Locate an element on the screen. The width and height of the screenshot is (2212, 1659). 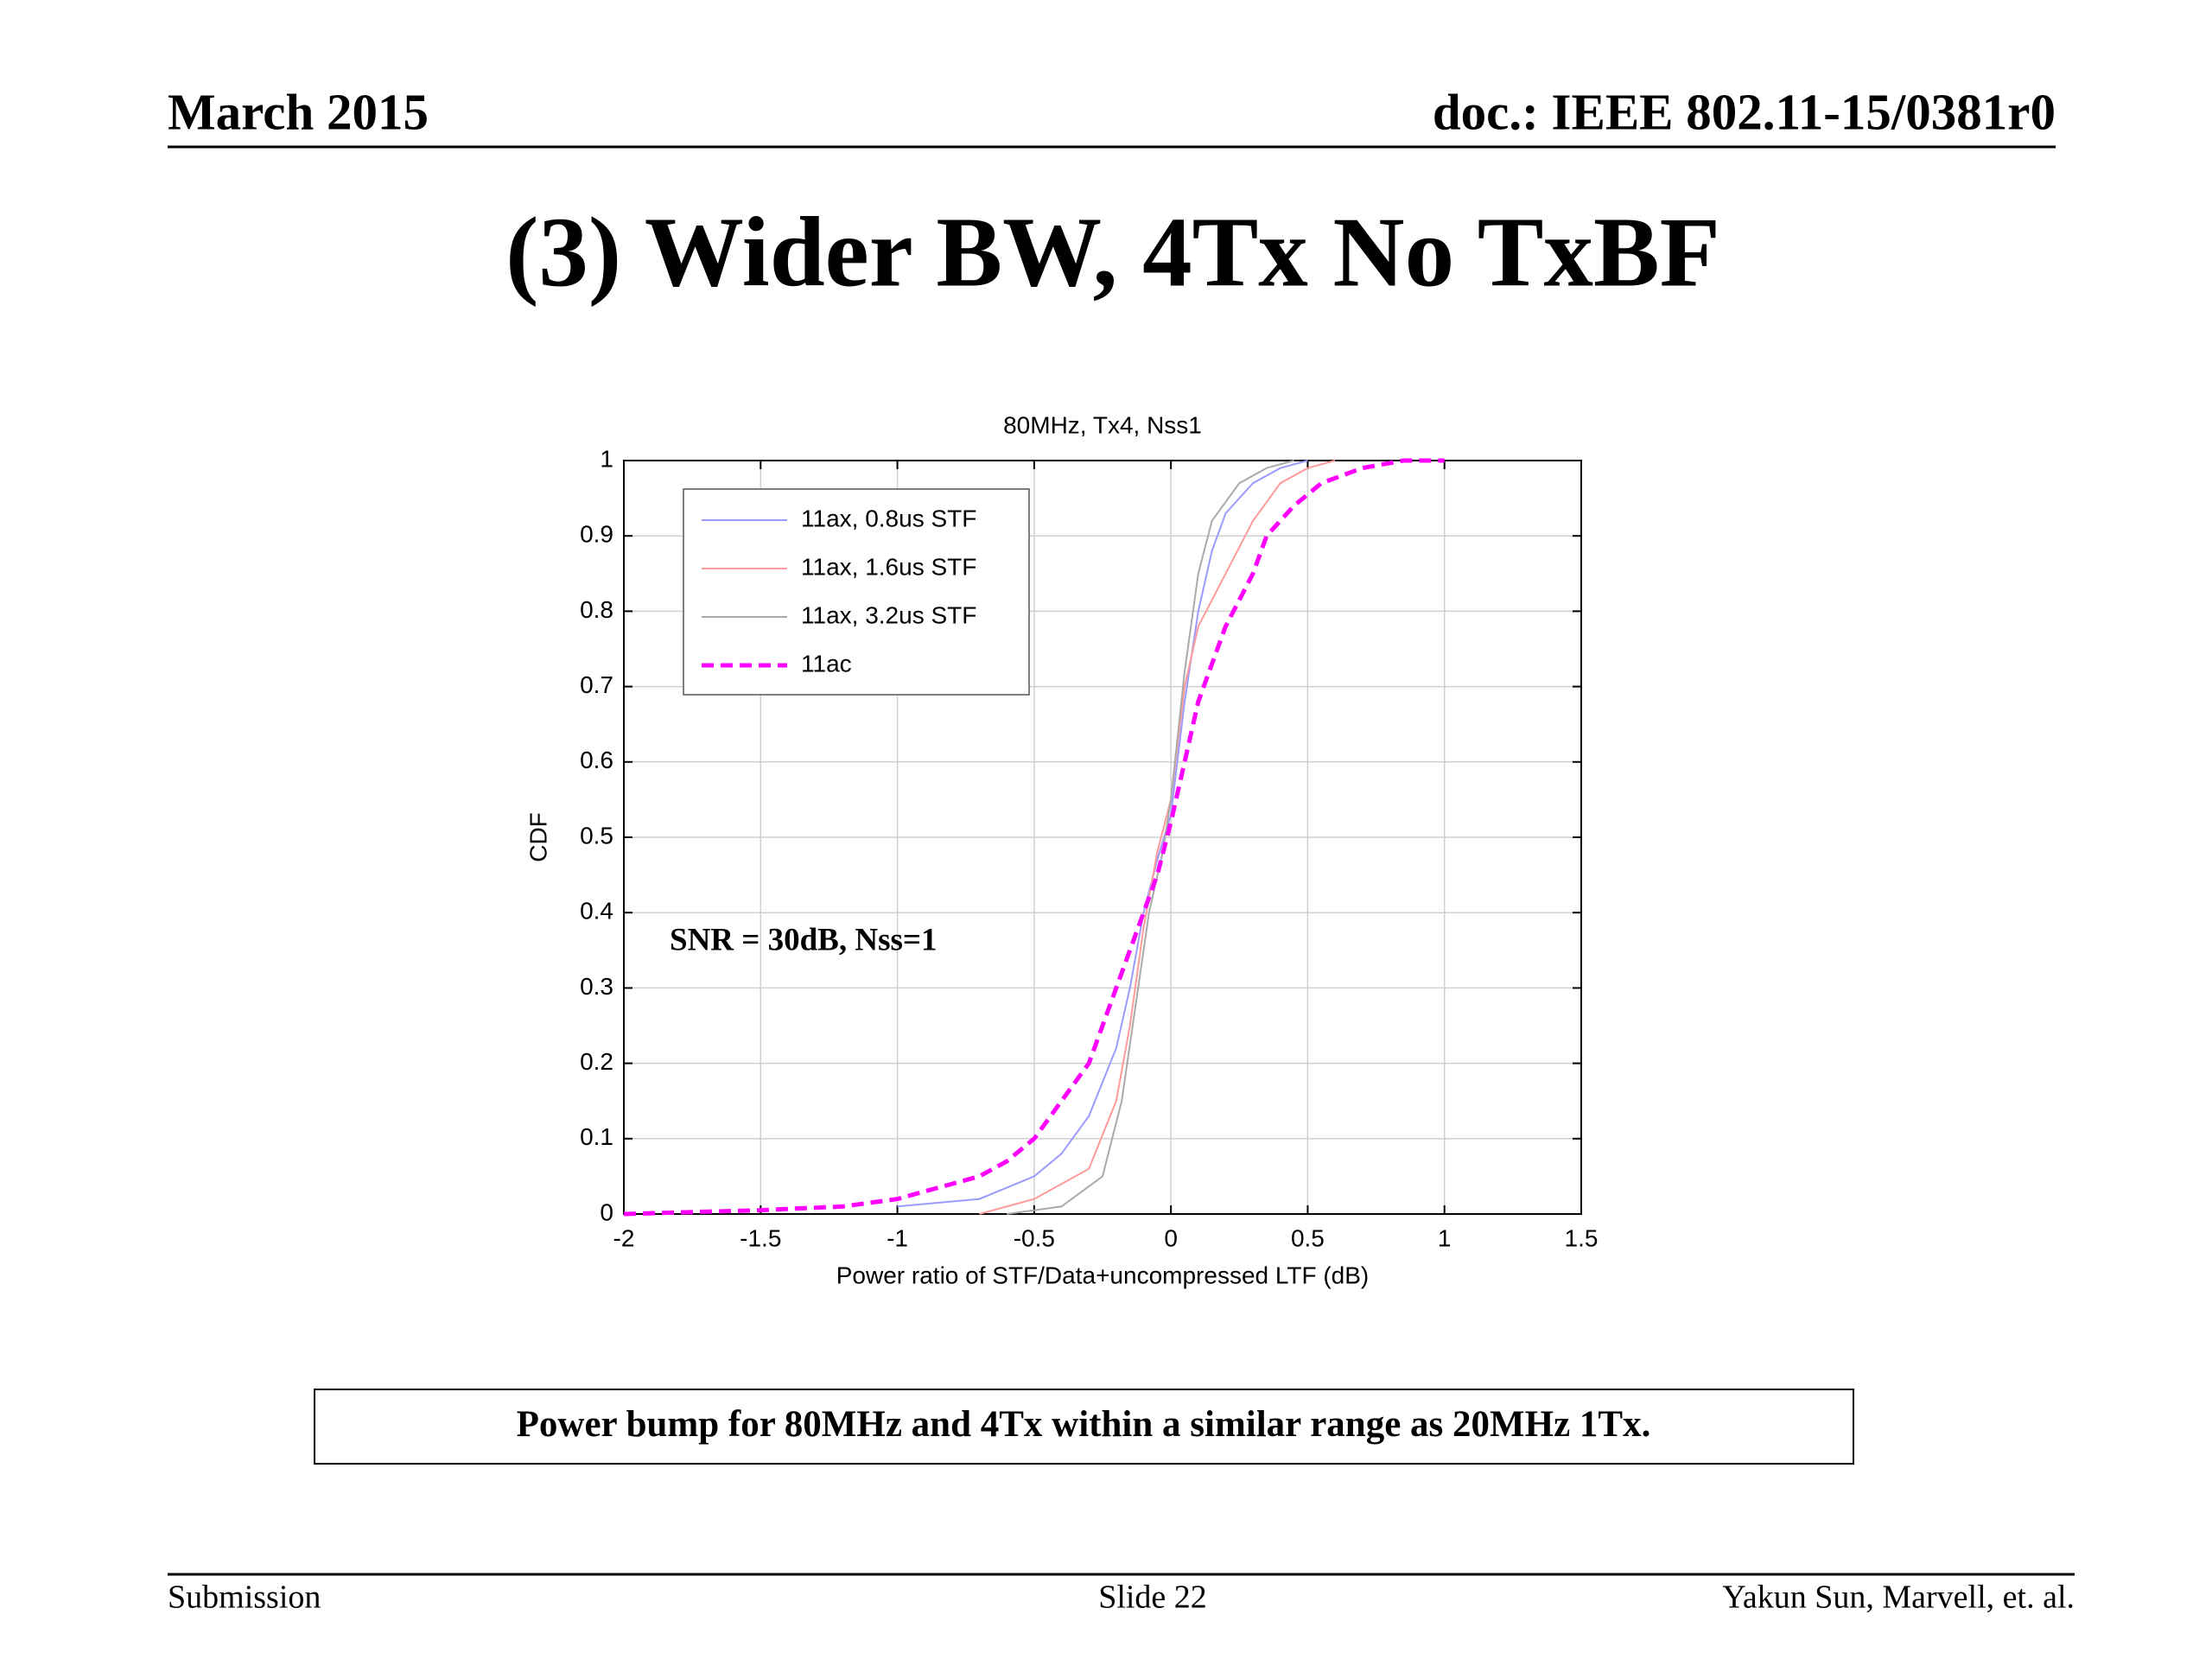
header-doc: doc.: IEEE 802.11-15/0381r0 is located at coordinates (1744, 112).